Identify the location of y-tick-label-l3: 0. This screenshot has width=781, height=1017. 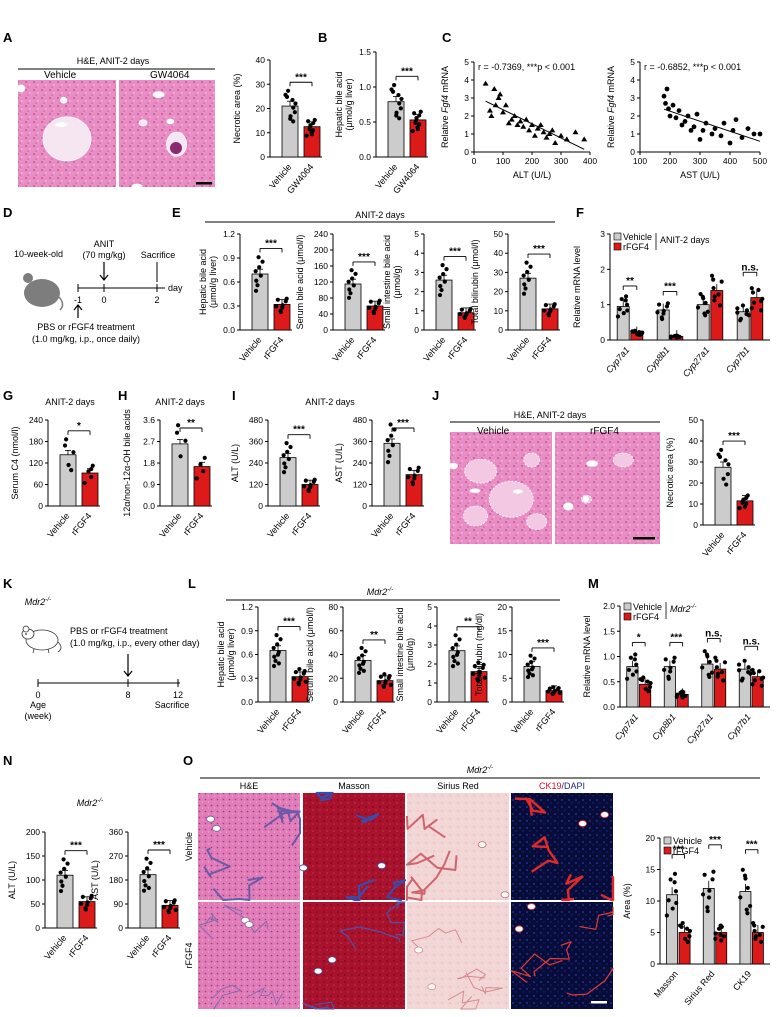
(429, 702).